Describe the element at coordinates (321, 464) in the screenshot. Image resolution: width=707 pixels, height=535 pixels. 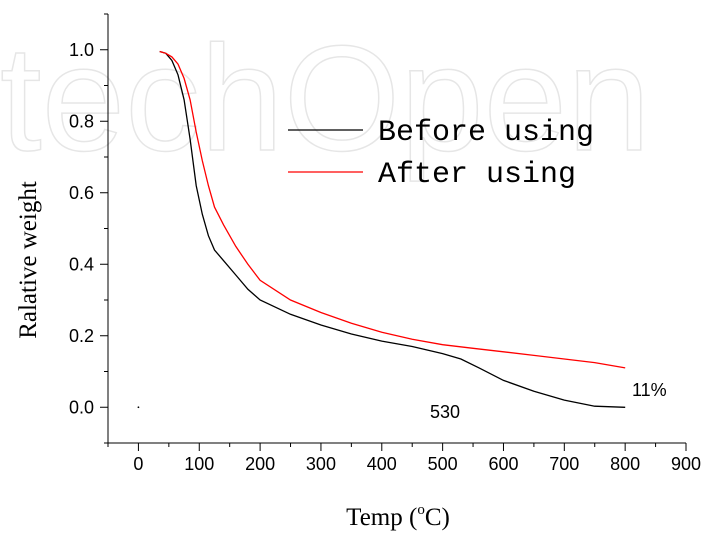
I see `x-tick-label: 300` at that location.